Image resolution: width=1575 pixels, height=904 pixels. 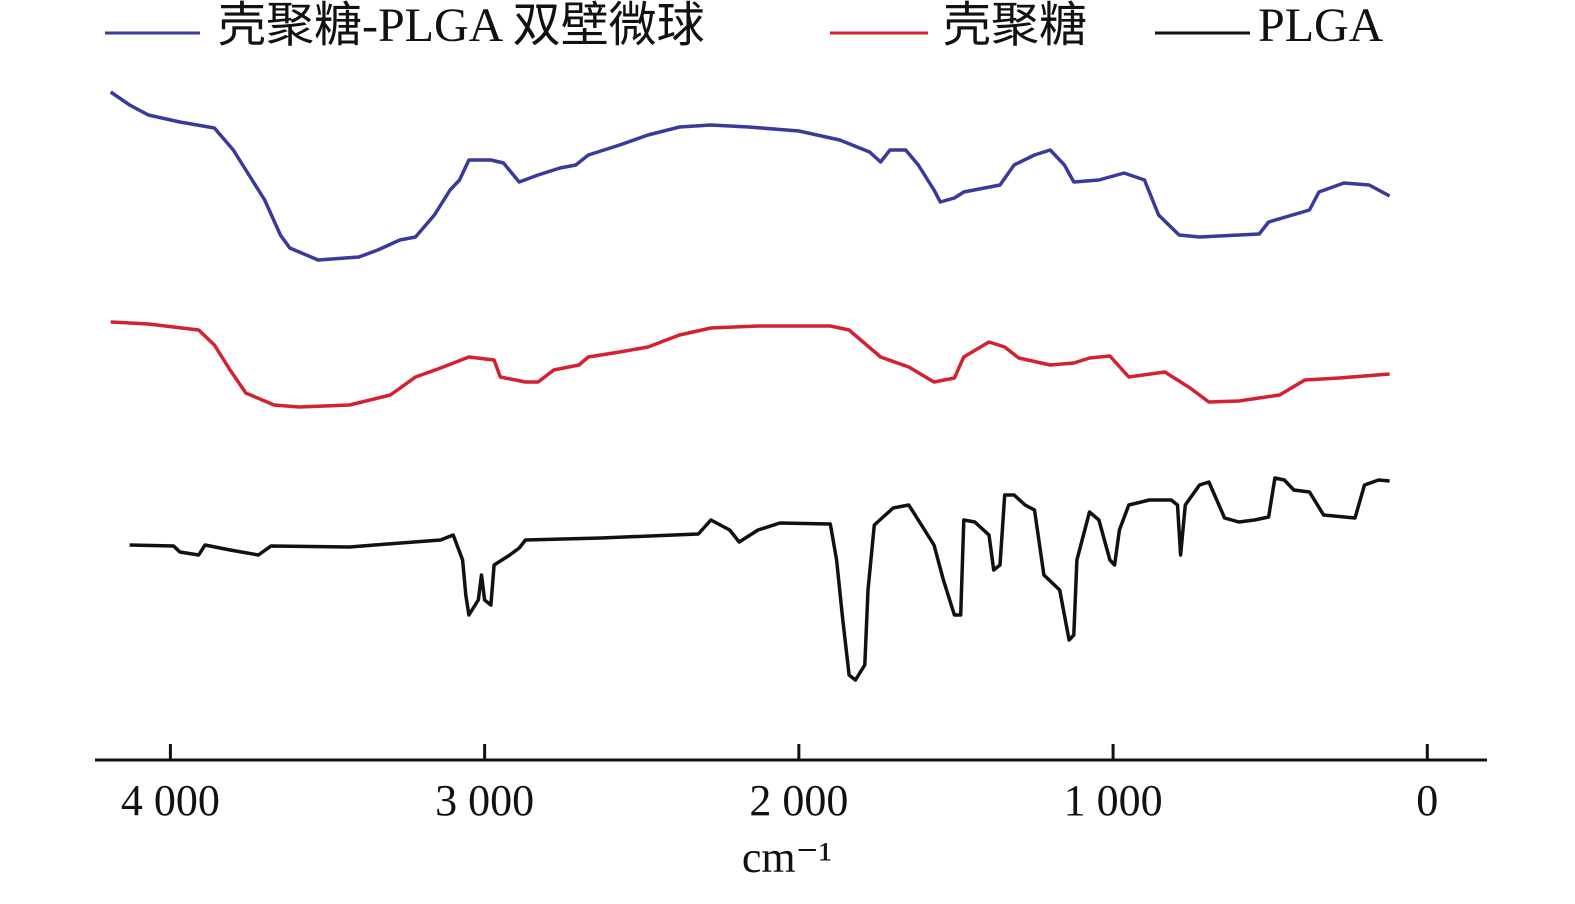 I want to click on legend-label: 壳聚糖, so click(x=1015, y=26).